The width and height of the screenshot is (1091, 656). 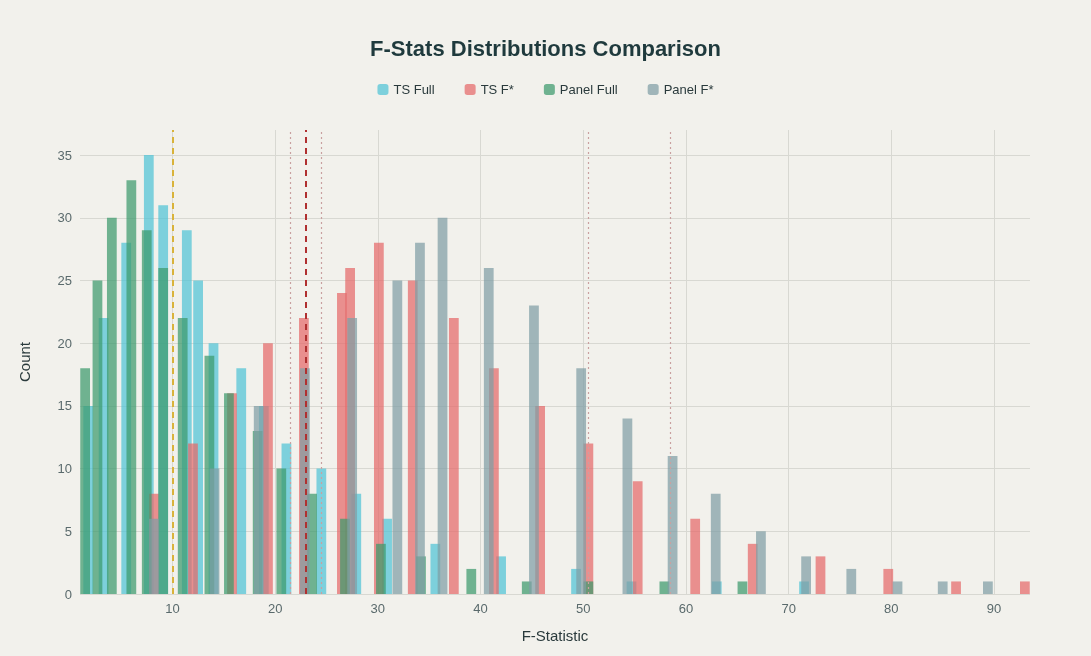 I want to click on x-tick-label: 20, so click(x=275, y=608).